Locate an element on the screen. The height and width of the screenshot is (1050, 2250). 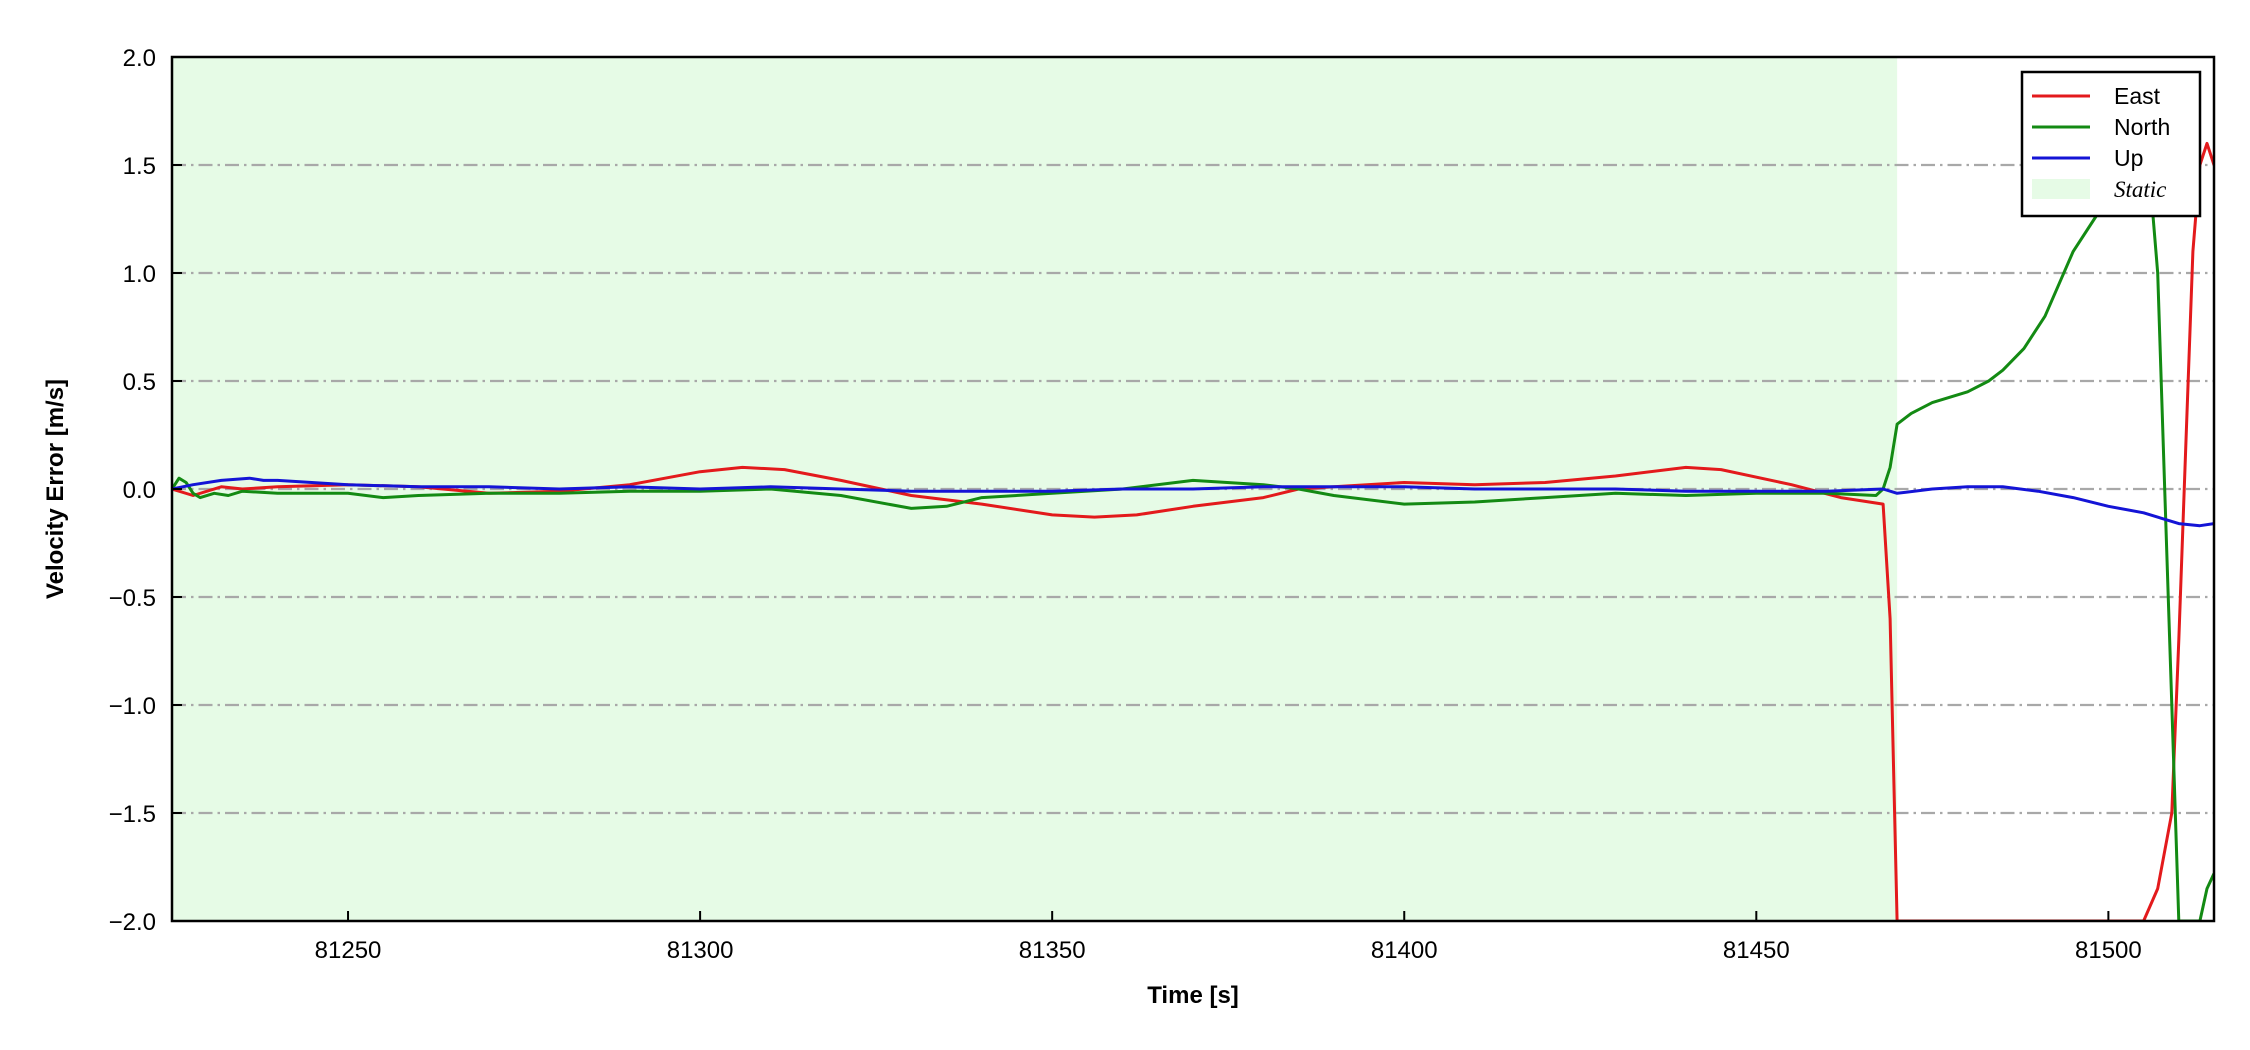
x-tick-label: 81250 is located at coordinates (348, 950).